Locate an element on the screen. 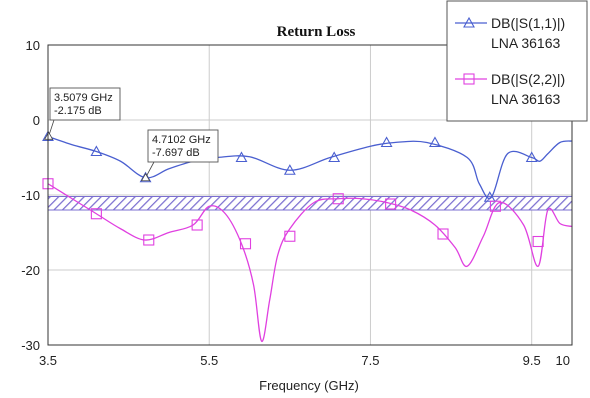 This screenshot has height=398, width=590. annotation-2: 4.7102 GHz-7.697 dB is located at coordinates (179, 155).